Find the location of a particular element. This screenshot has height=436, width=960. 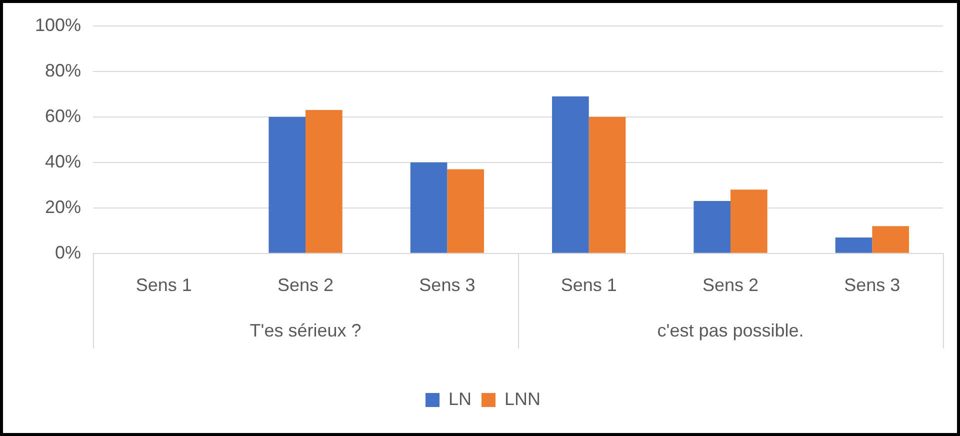

y-tick-label: 0% is located at coordinates (68, 252).